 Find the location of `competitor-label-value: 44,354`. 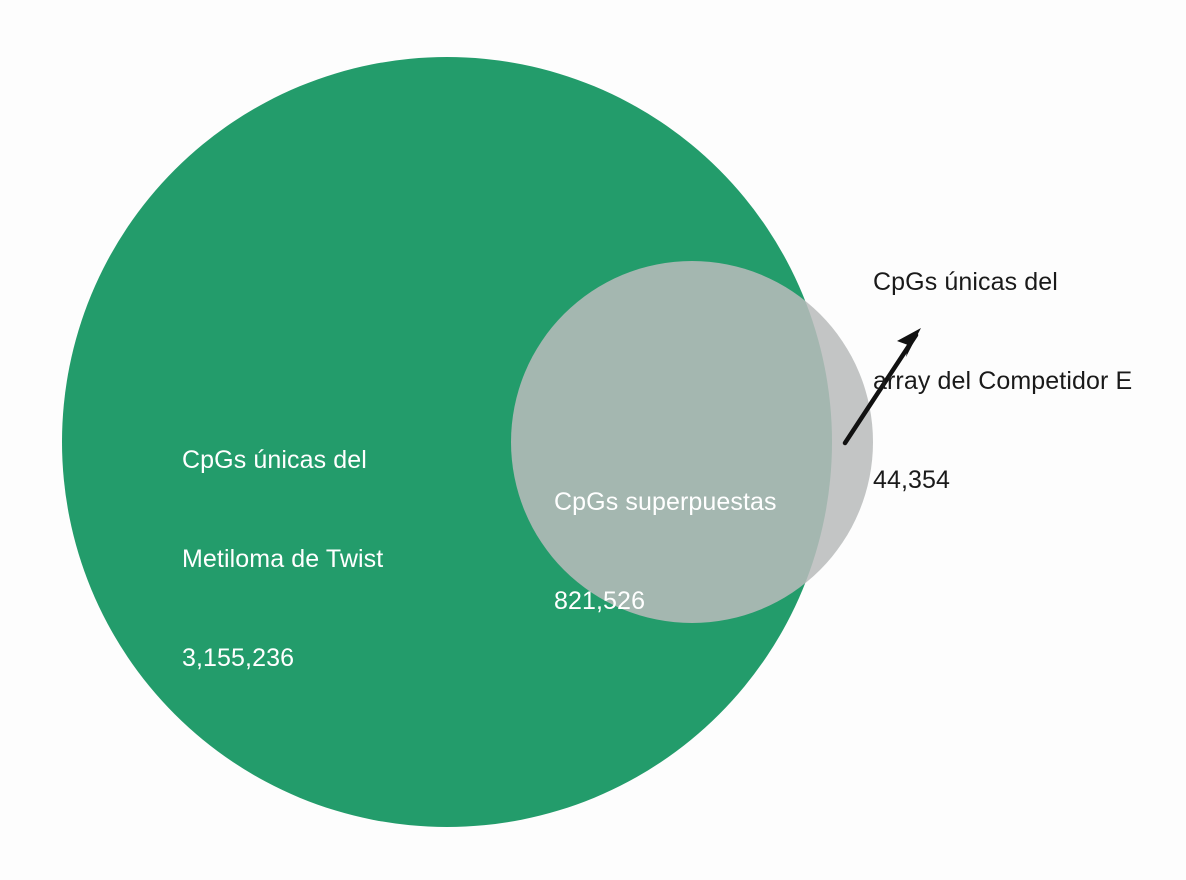

competitor-label-value: 44,354 is located at coordinates (912, 480).